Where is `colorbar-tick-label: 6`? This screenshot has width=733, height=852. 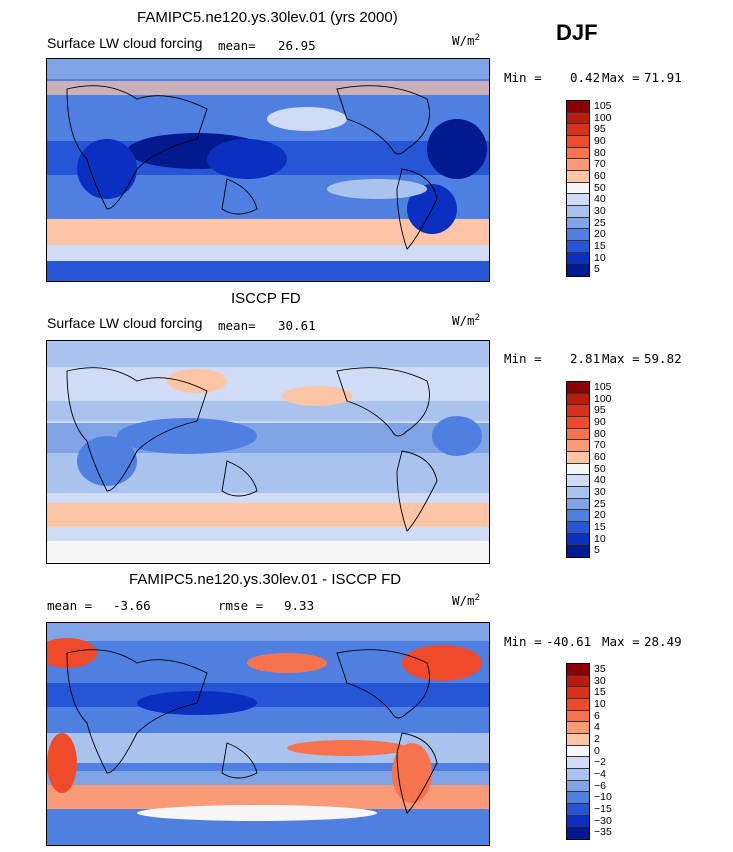
colorbar-tick-label: 6 is located at coordinates (597, 715).